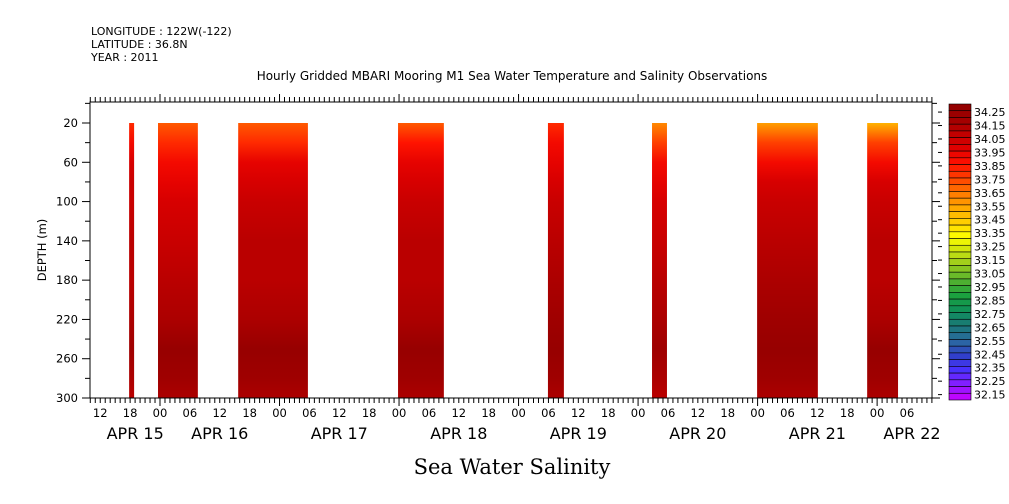 The height and width of the screenshot is (504, 1009). Describe the element at coordinates (578, 433) in the screenshot. I see `day-label: APR 19` at that location.